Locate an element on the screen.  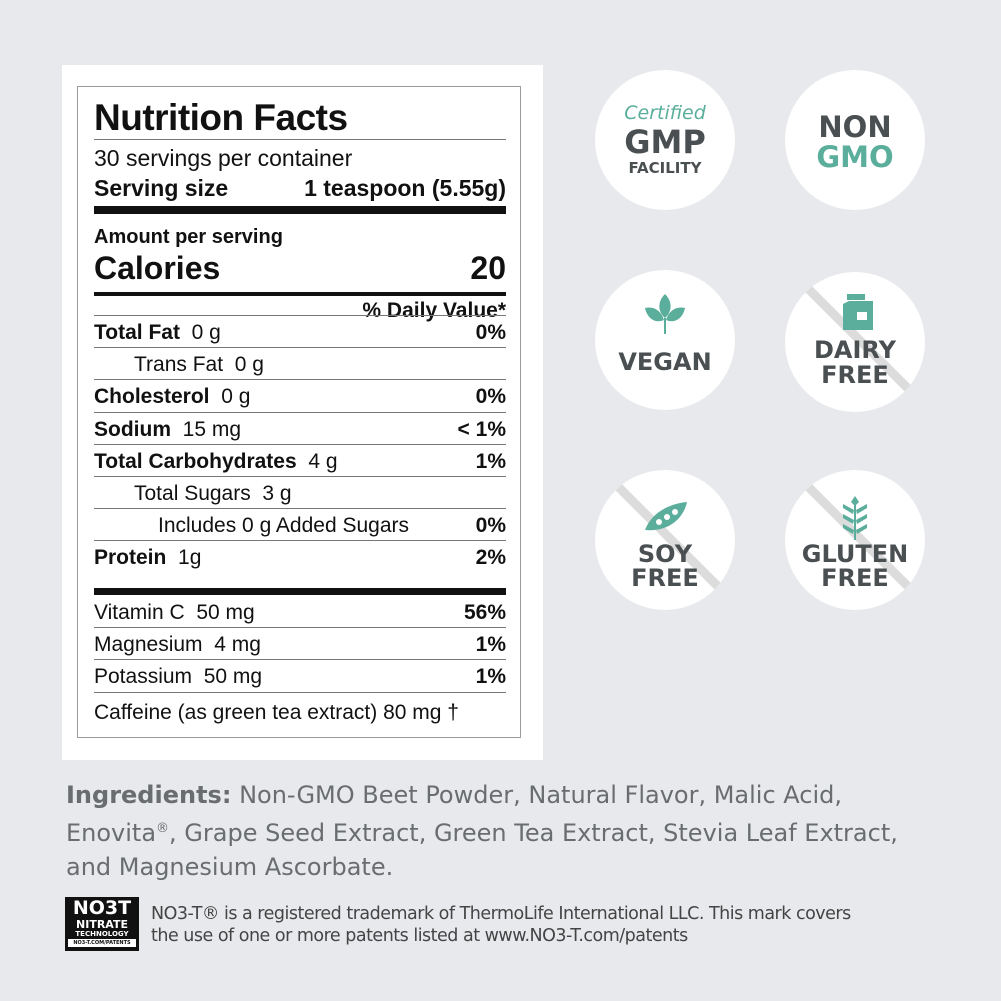
badge-gluten-free: GLUTEN FREE is located at coordinates (855, 540).